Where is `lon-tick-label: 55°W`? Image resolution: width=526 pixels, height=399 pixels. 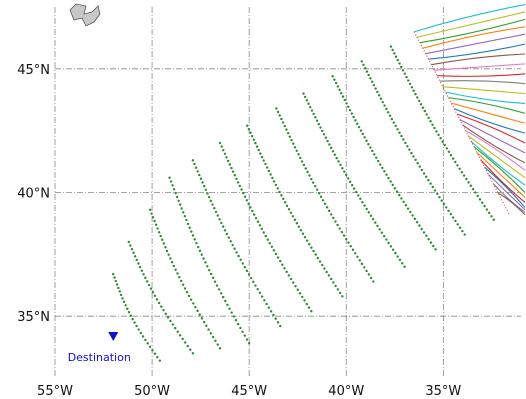
lon-tick-label: 55°W is located at coordinates (55, 391).